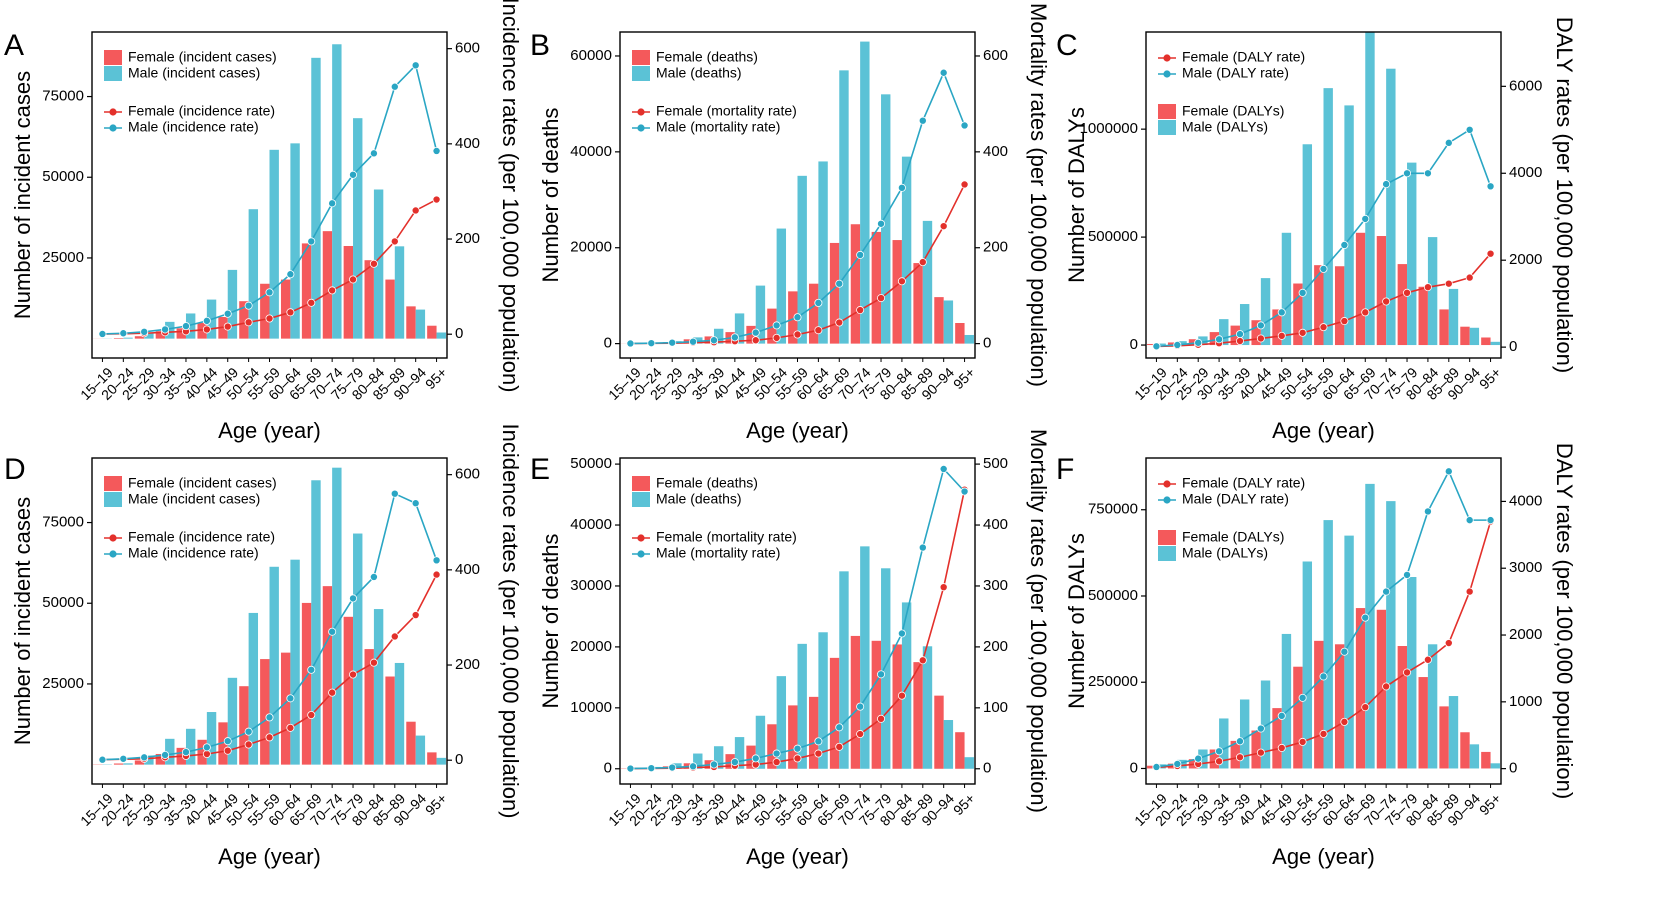  I want to click on panel-letter: E, so click(540, 469).